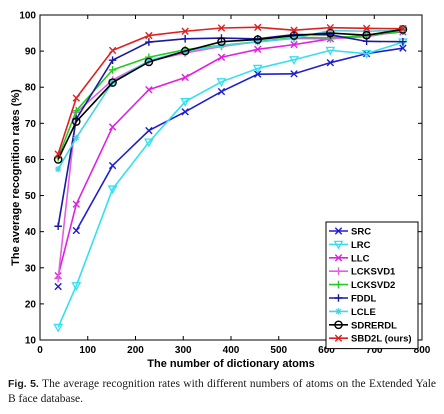 The image size is (444, 414). Describe the element at coordinates (31, 304) in the screenshot. I see `y-tick-label: 20` at that location.